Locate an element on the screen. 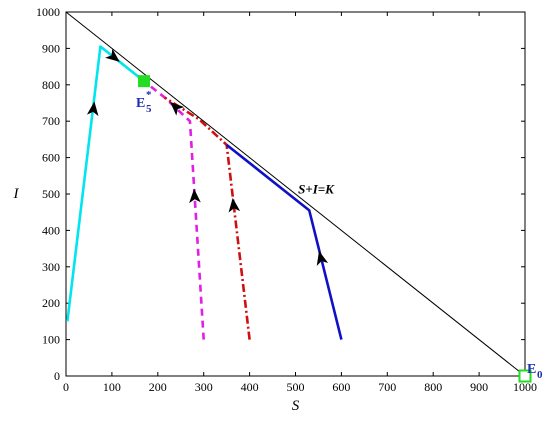 This screenshot has height=422, width=550. isocline-annotation: S+I=K is located at coordinates (316, 188).